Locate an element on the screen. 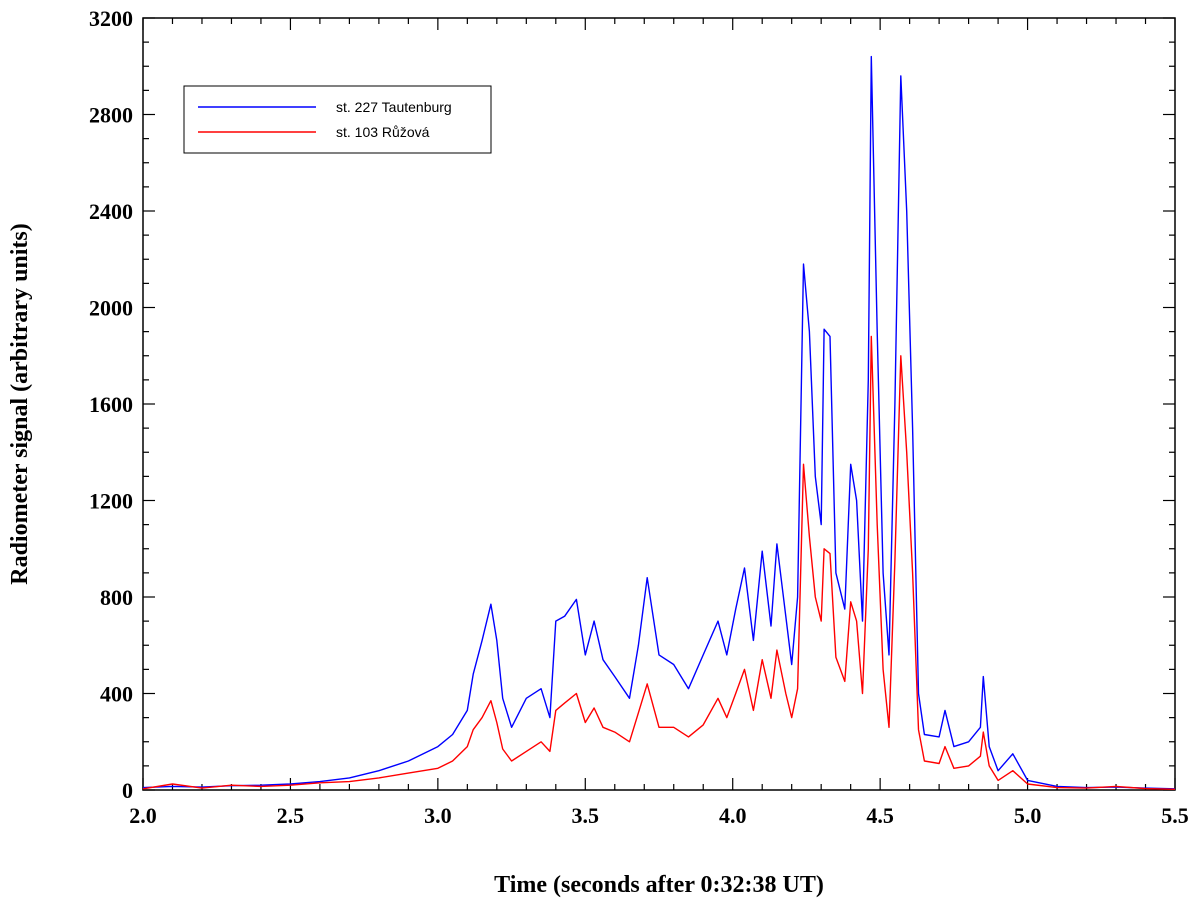 The image size is (1200, 906). y-tick-label: 0 is located at coordinates (127, 790).